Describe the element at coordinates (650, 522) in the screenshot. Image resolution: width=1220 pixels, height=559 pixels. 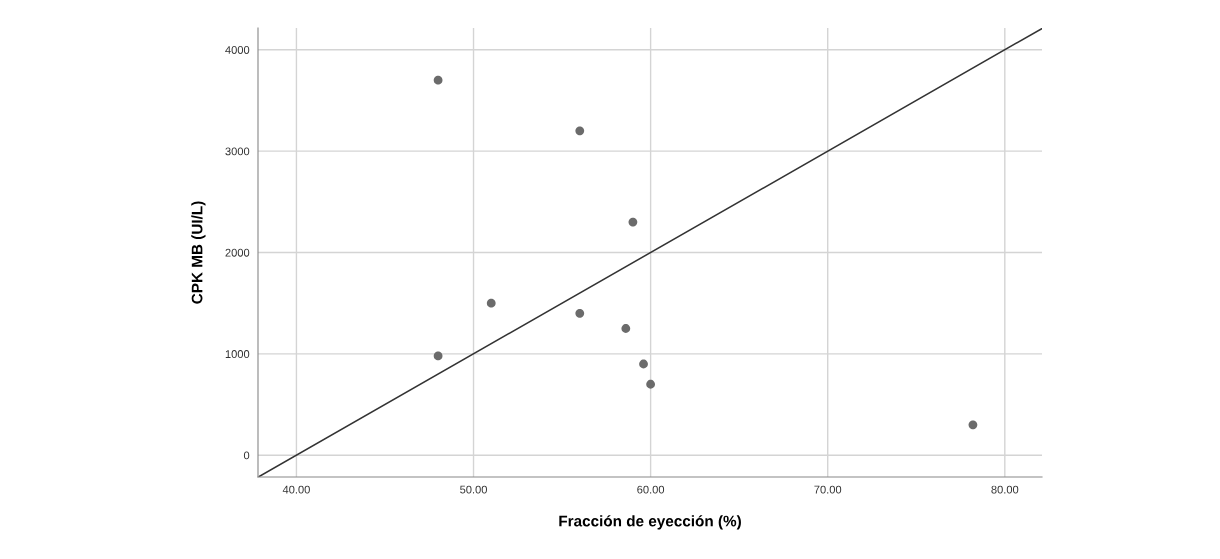
I see `x-axis-title: Fracción de eyección (%)` at that location.